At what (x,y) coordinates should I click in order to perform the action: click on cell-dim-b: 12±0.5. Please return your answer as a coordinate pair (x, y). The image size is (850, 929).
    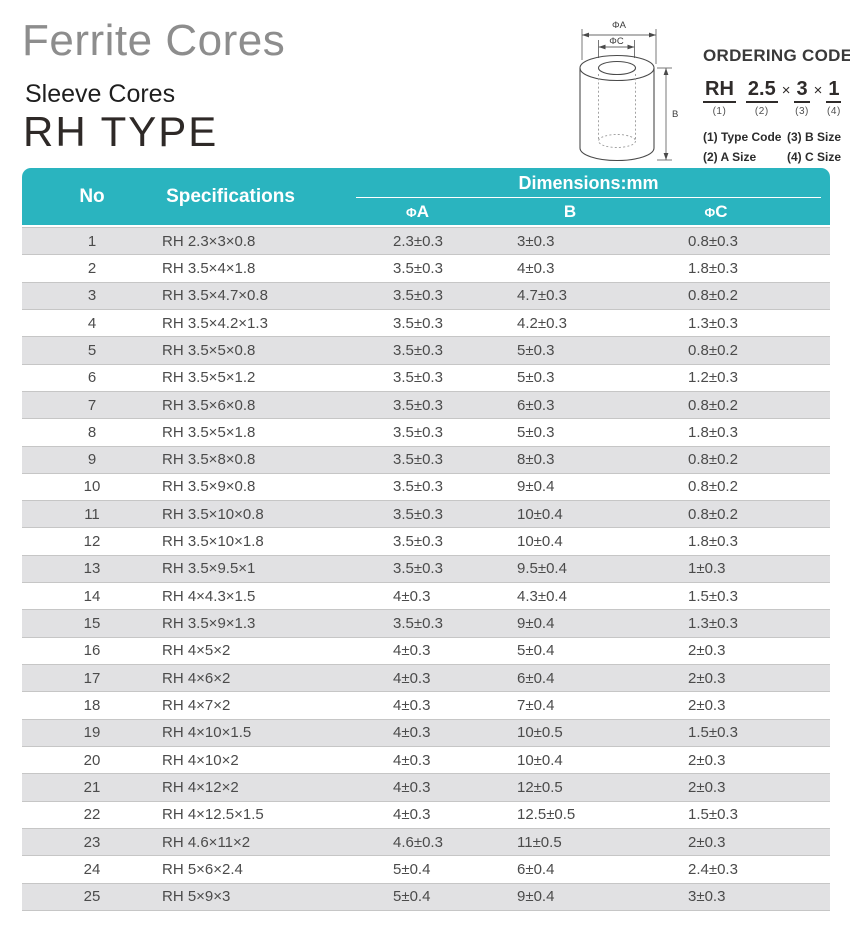
    Looking at the image, I should click on (540, 787).